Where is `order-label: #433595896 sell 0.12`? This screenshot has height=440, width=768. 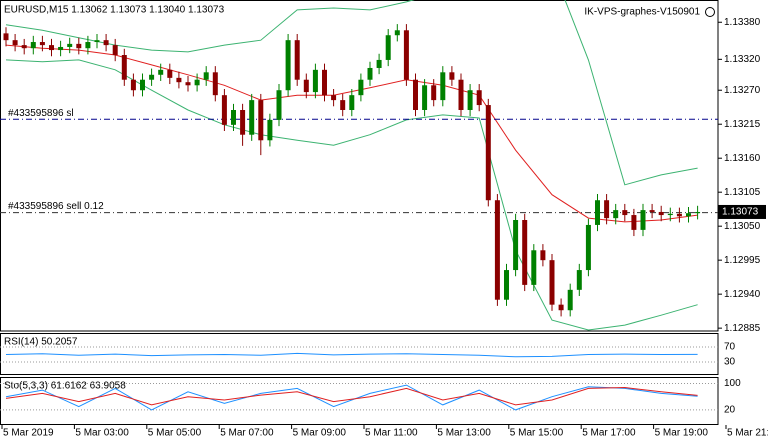 order-label: #433595896 sell 0.12 is located at coordinates (56, 206).